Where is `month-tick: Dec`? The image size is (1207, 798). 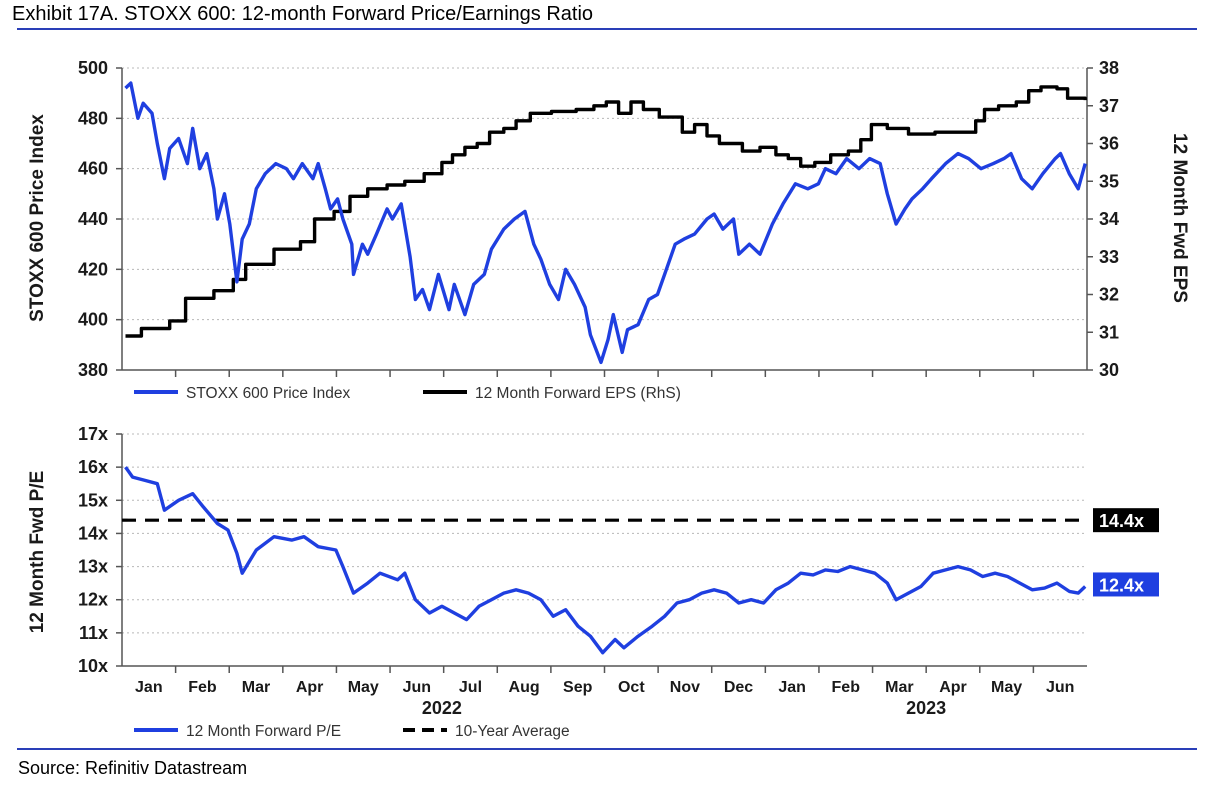 month-tick: Dec is located at coordinates (738, 687).